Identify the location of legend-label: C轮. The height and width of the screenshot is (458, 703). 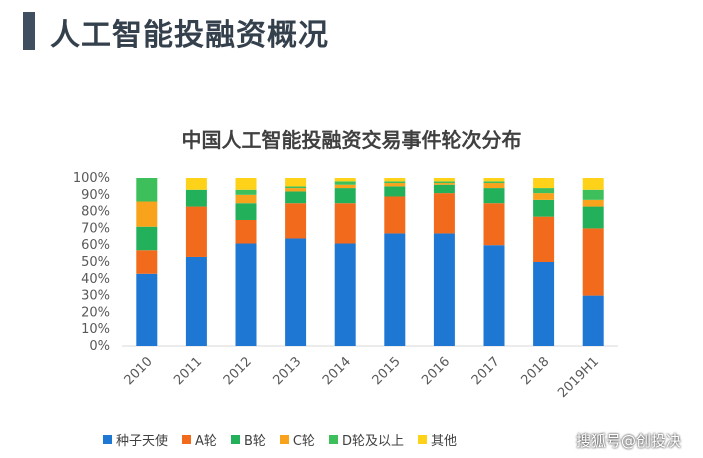
(303, 441).